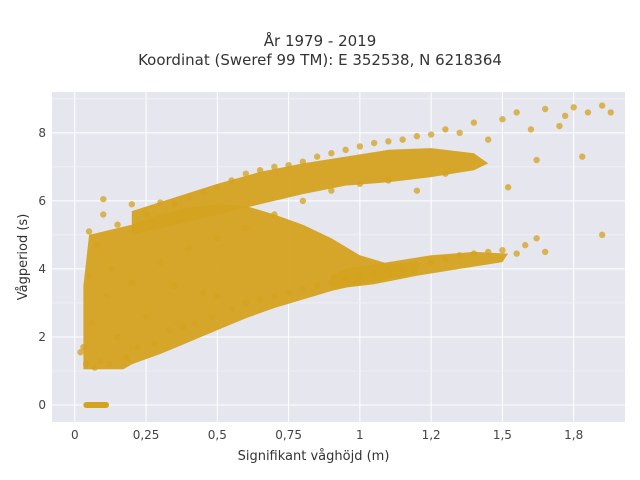 The width and height of the screenshot is (640, 480). What do you see at coordinates (23, 257) in the screenshot?
I see `y-axis-label: Vågperiod (s)` at bounding box center [23, 257].